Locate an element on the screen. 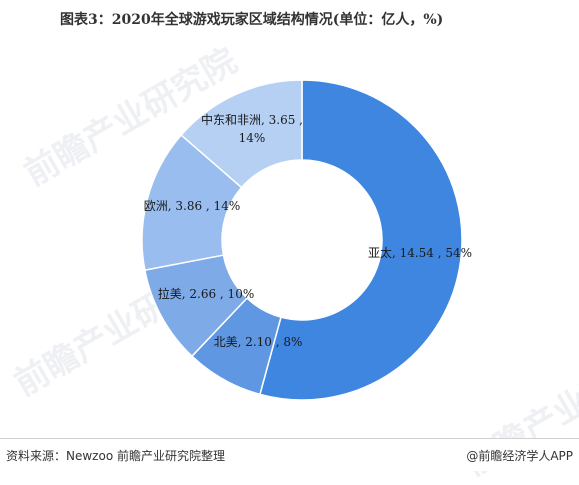 The width and height of the screenshot is (579, 485). data-label-4: 中东和非洲, 3.65 , 14% is located at coordinates (252, 128).